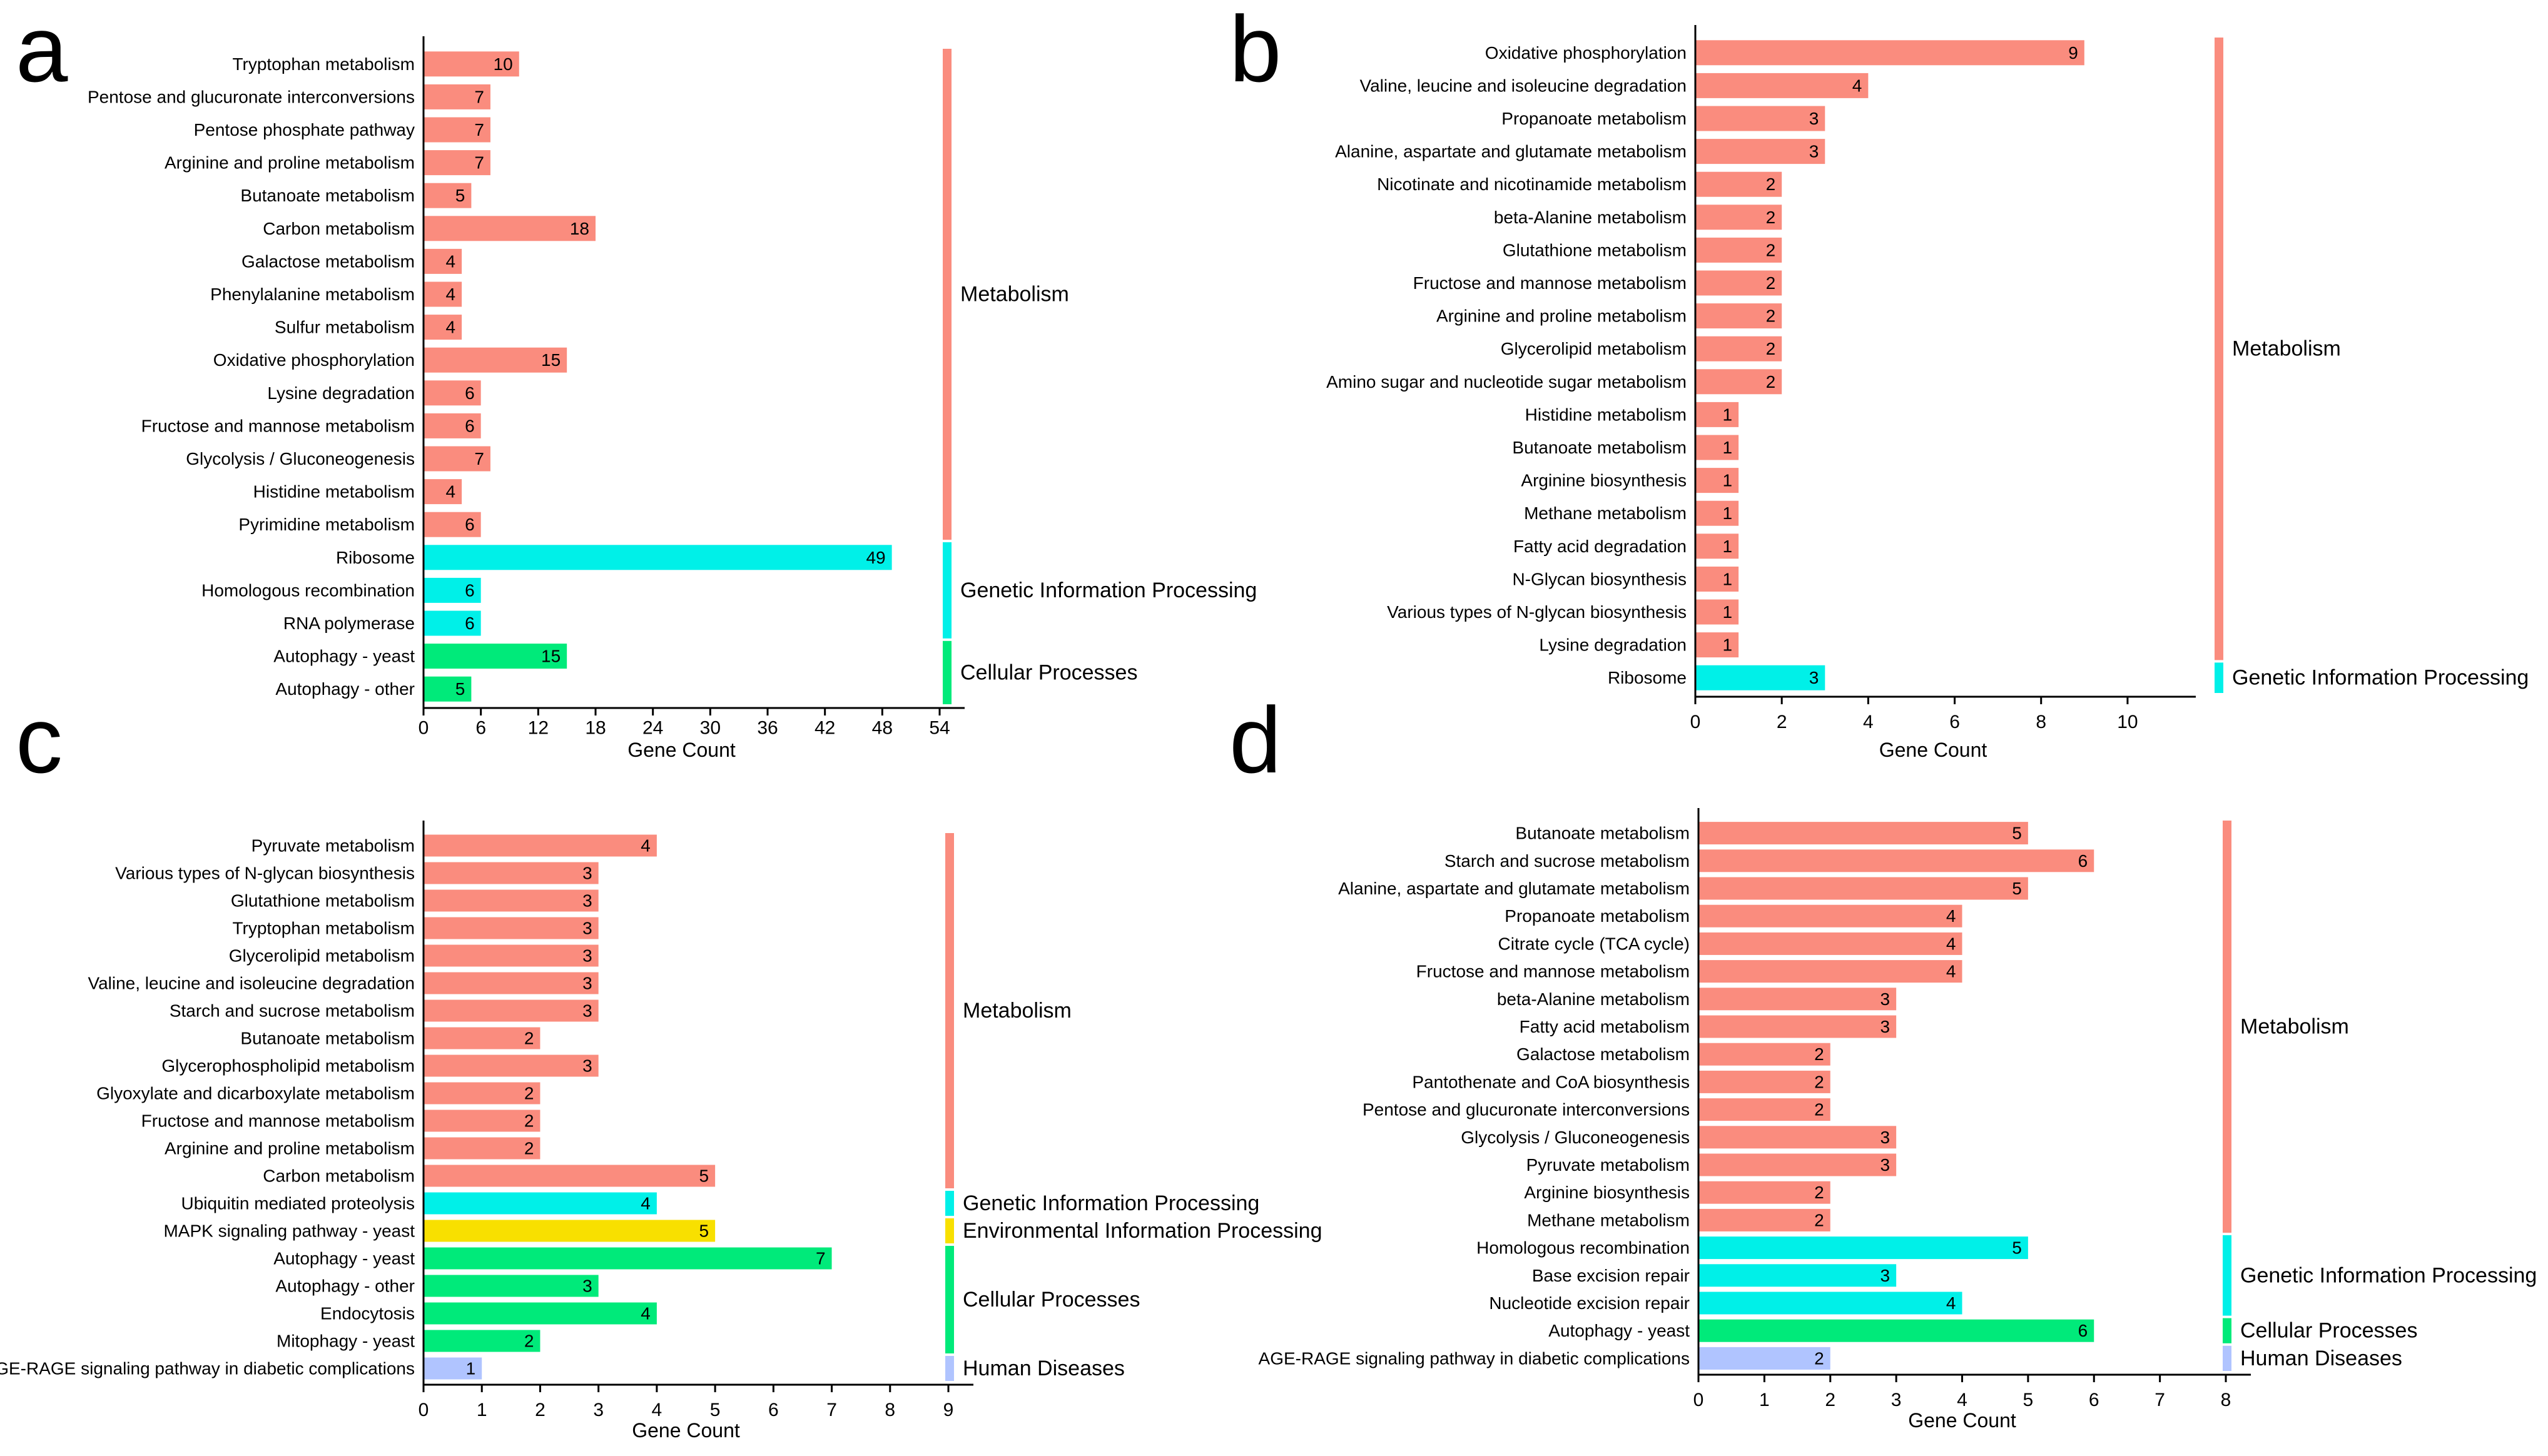  What do you see at coordinates (323, 901) in the screenshot?
I see `category-label: Glutathione metabolism` at bounding box center [323, 901].